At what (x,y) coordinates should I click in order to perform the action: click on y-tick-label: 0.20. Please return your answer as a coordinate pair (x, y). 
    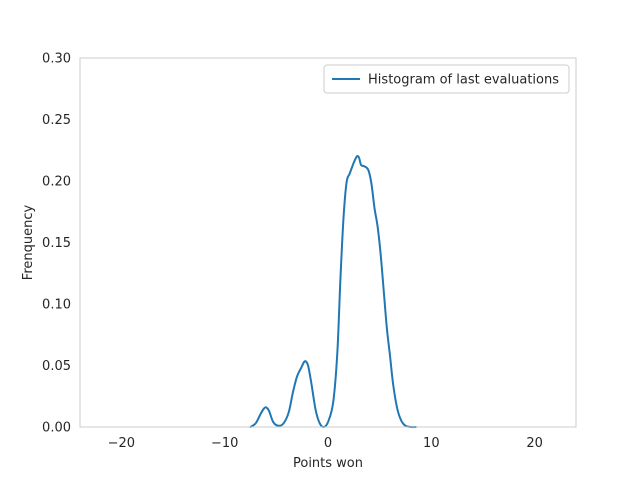
    Looking at the image, I should click on (56, 182).